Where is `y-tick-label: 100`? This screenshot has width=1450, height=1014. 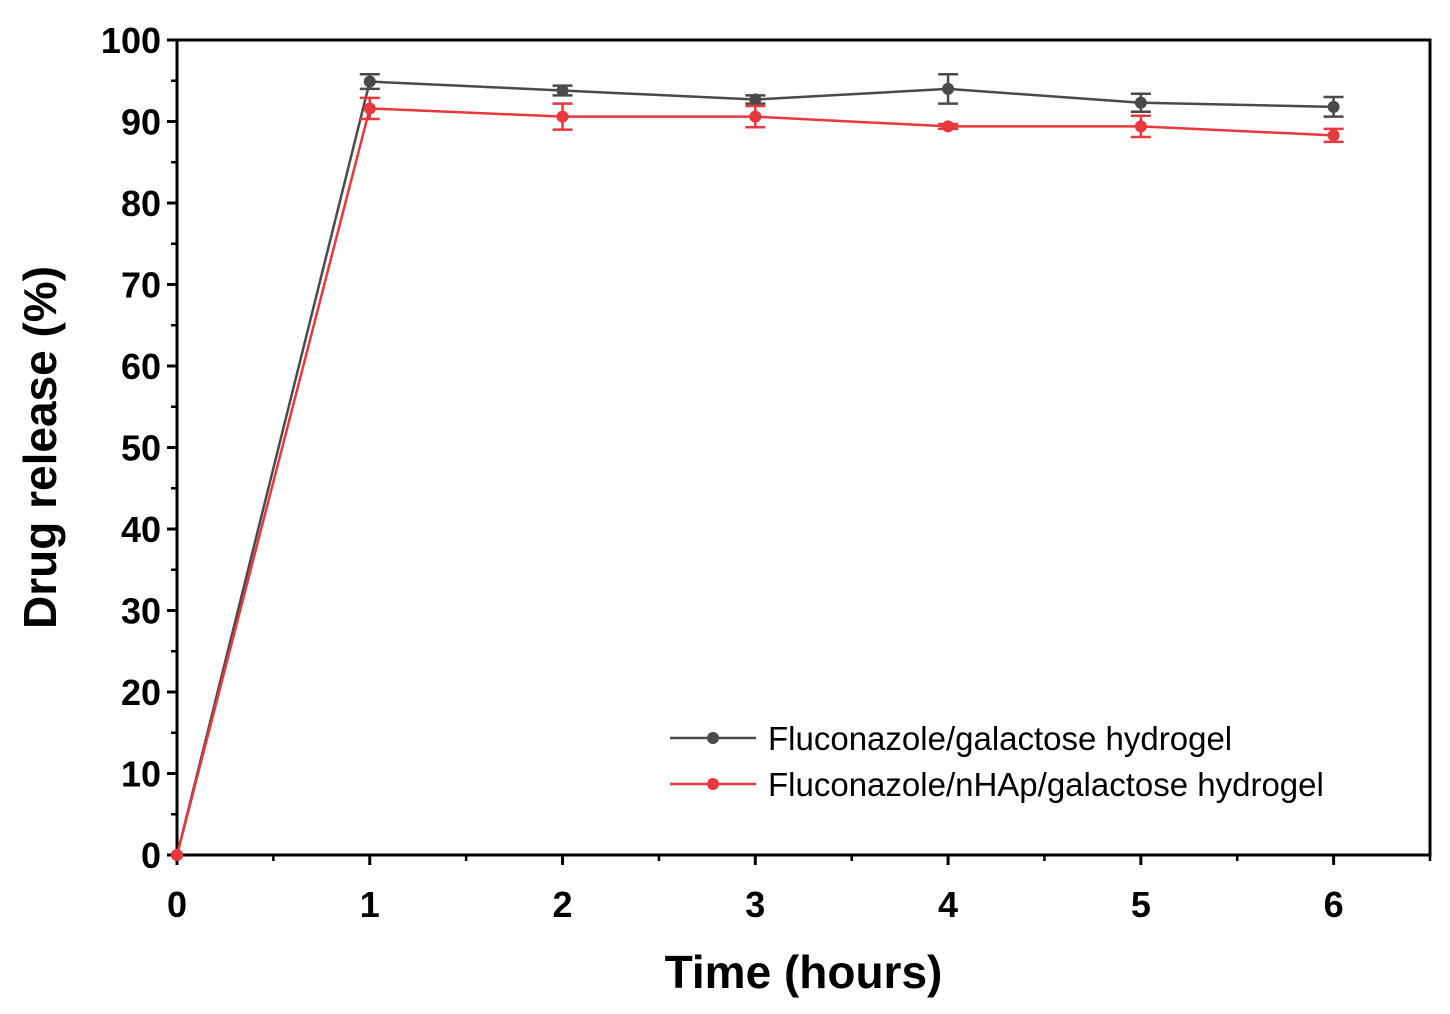
y-tick-label: 100 is located at coordinates (131, 40).